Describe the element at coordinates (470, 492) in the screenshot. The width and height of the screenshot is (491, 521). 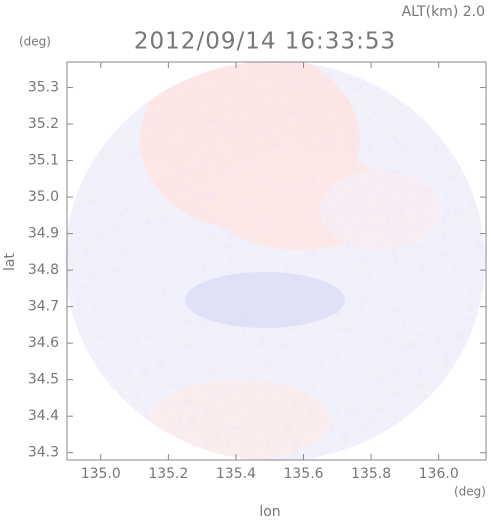
I see `x-unit: (deg)` at that location.